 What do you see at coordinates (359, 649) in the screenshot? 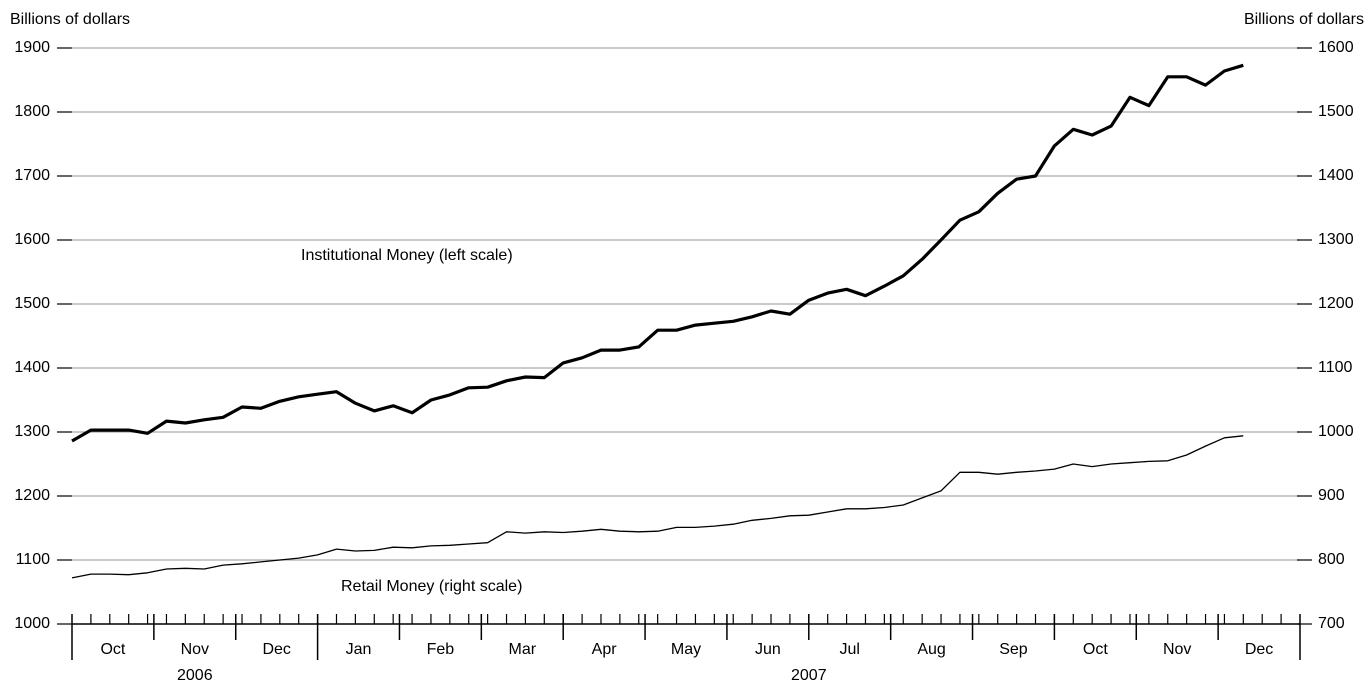
I see `x-tick-label: Jan` at bounding box center [359, 649].